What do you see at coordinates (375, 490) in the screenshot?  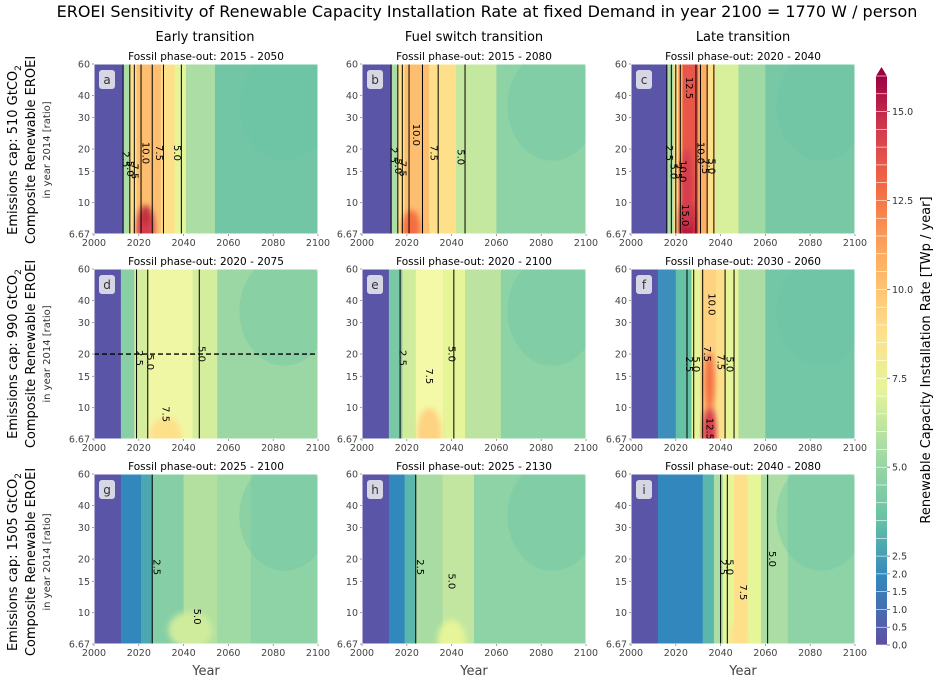 I see `panel-label: h` at bounding box center [375, 490].